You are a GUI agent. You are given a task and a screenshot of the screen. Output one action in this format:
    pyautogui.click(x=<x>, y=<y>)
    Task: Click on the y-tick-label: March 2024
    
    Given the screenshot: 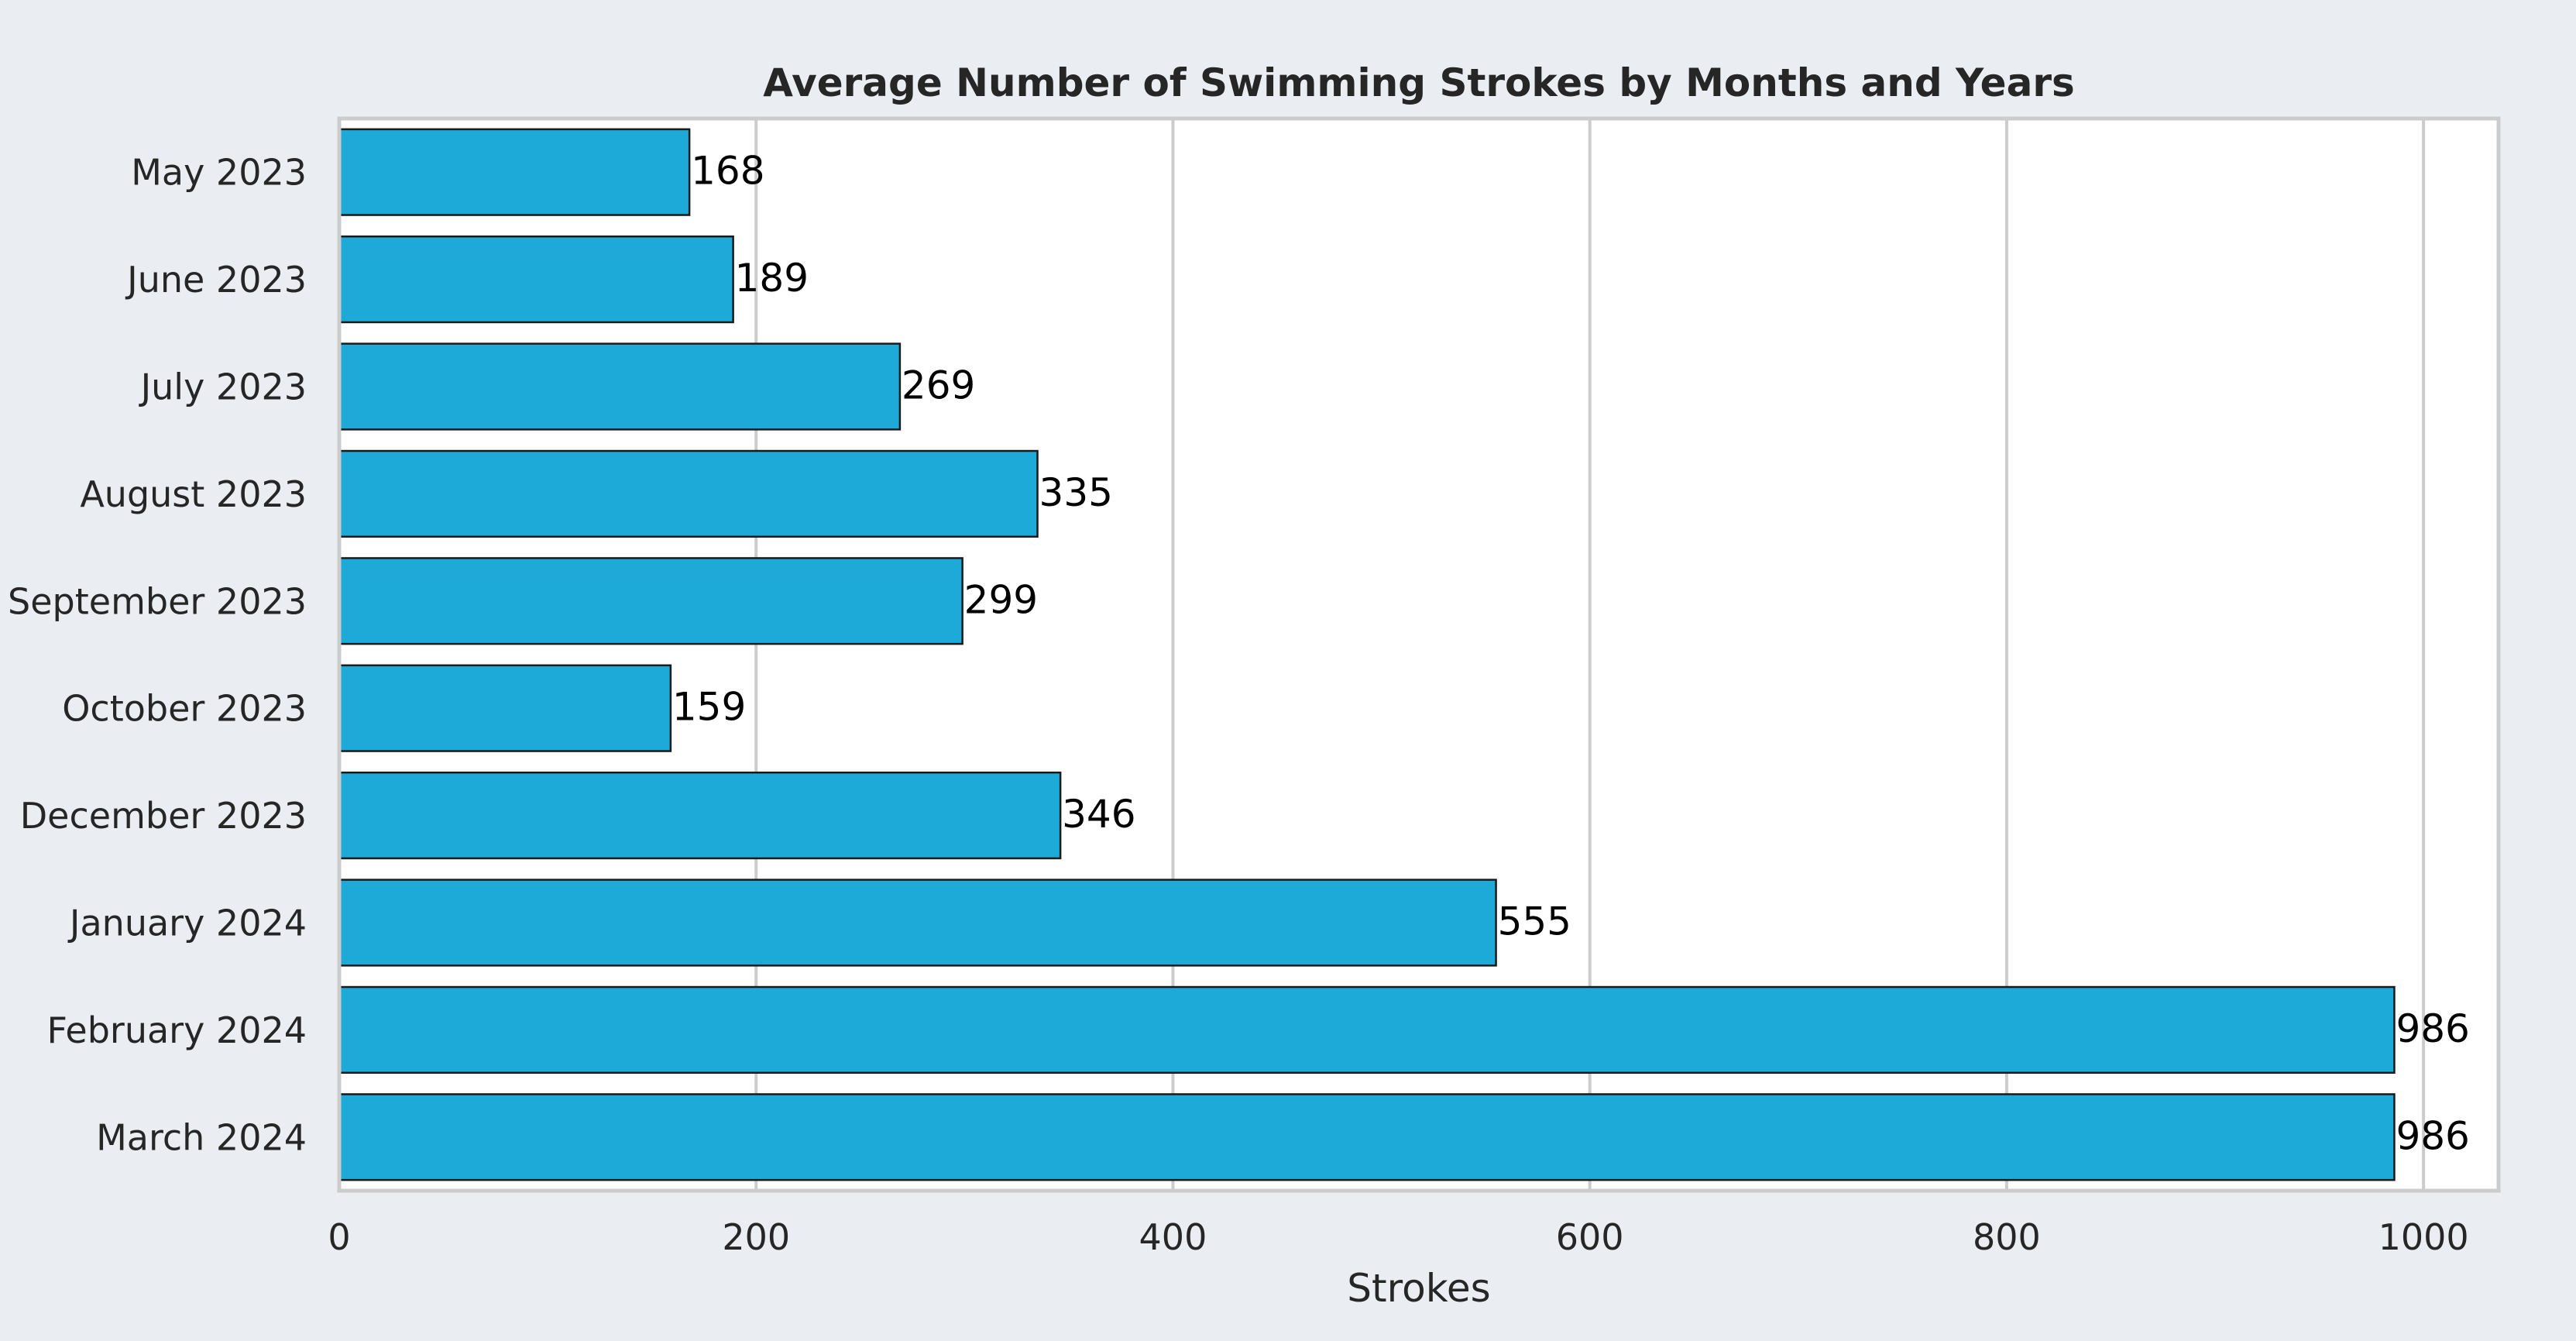 What is the action you would take?
    pyautogui.click(x=201, y=1137)
    